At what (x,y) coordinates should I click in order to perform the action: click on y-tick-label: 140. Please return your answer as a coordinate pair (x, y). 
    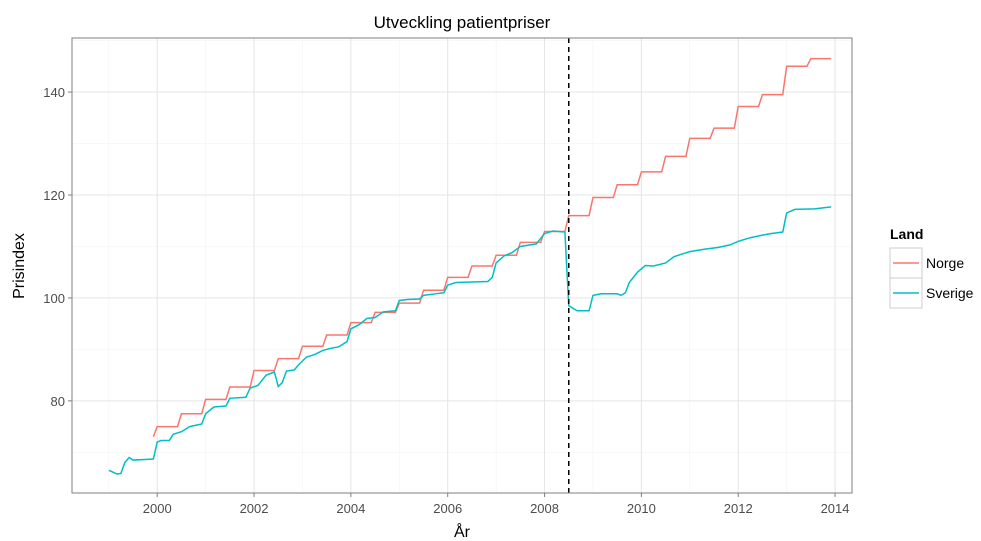
    Looking at the image, I should click on (54, 92).